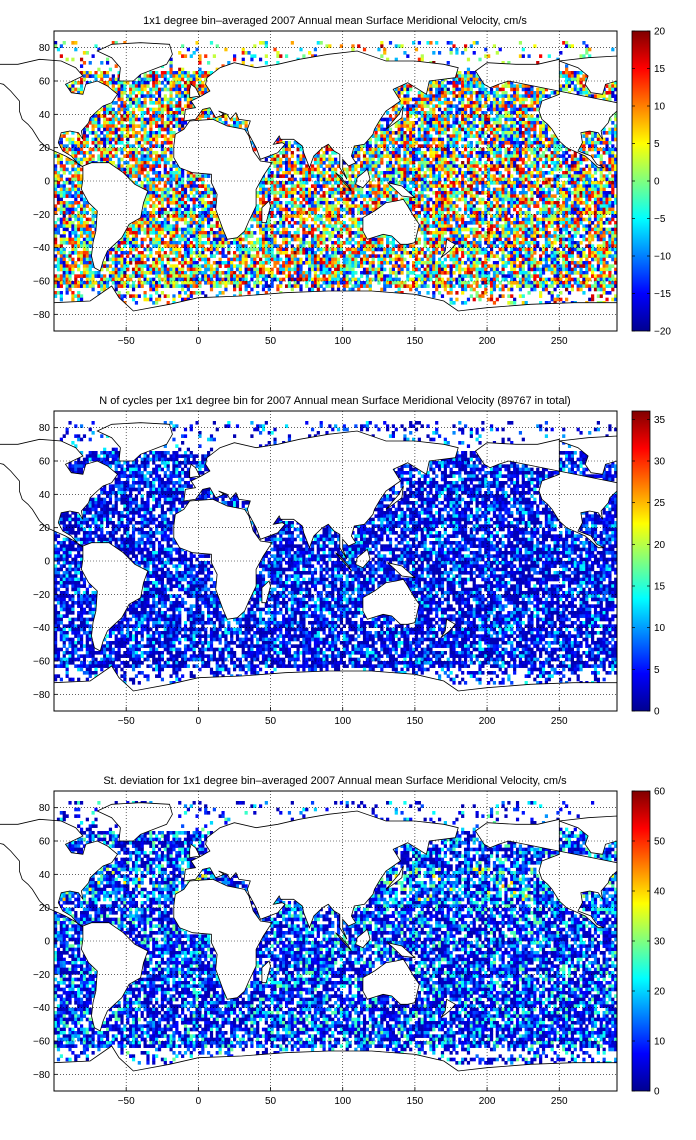 The width and height of the screenshot is (696, 1140). Describe the element at coordinates (651, 182) in the screenshot. I see `colorbar: 20 15 10 5 0 −5 −10 −15 −20` at that location.